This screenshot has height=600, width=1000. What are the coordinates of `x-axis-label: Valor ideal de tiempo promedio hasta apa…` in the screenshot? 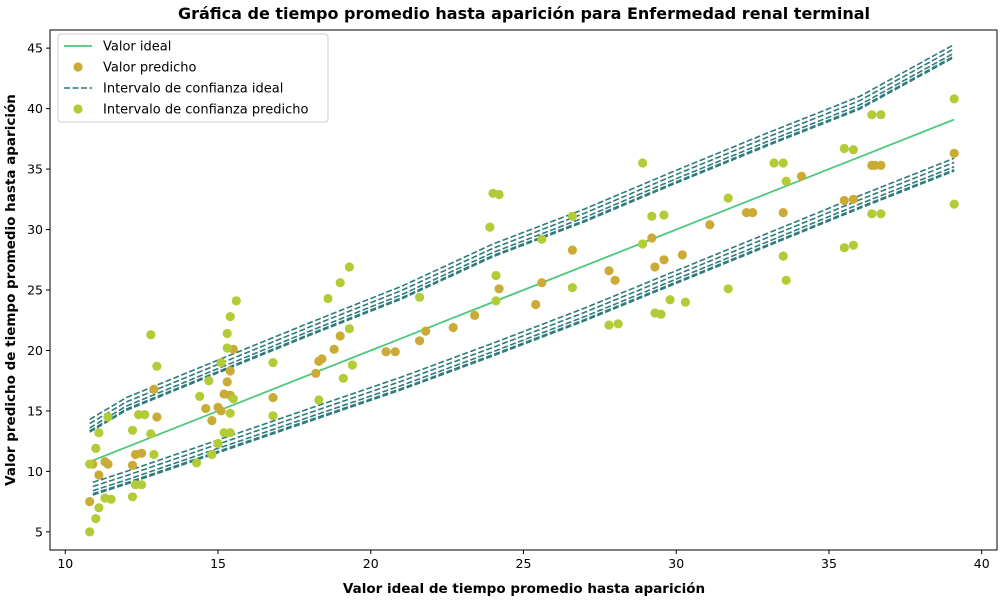 It's located at (524, 589).